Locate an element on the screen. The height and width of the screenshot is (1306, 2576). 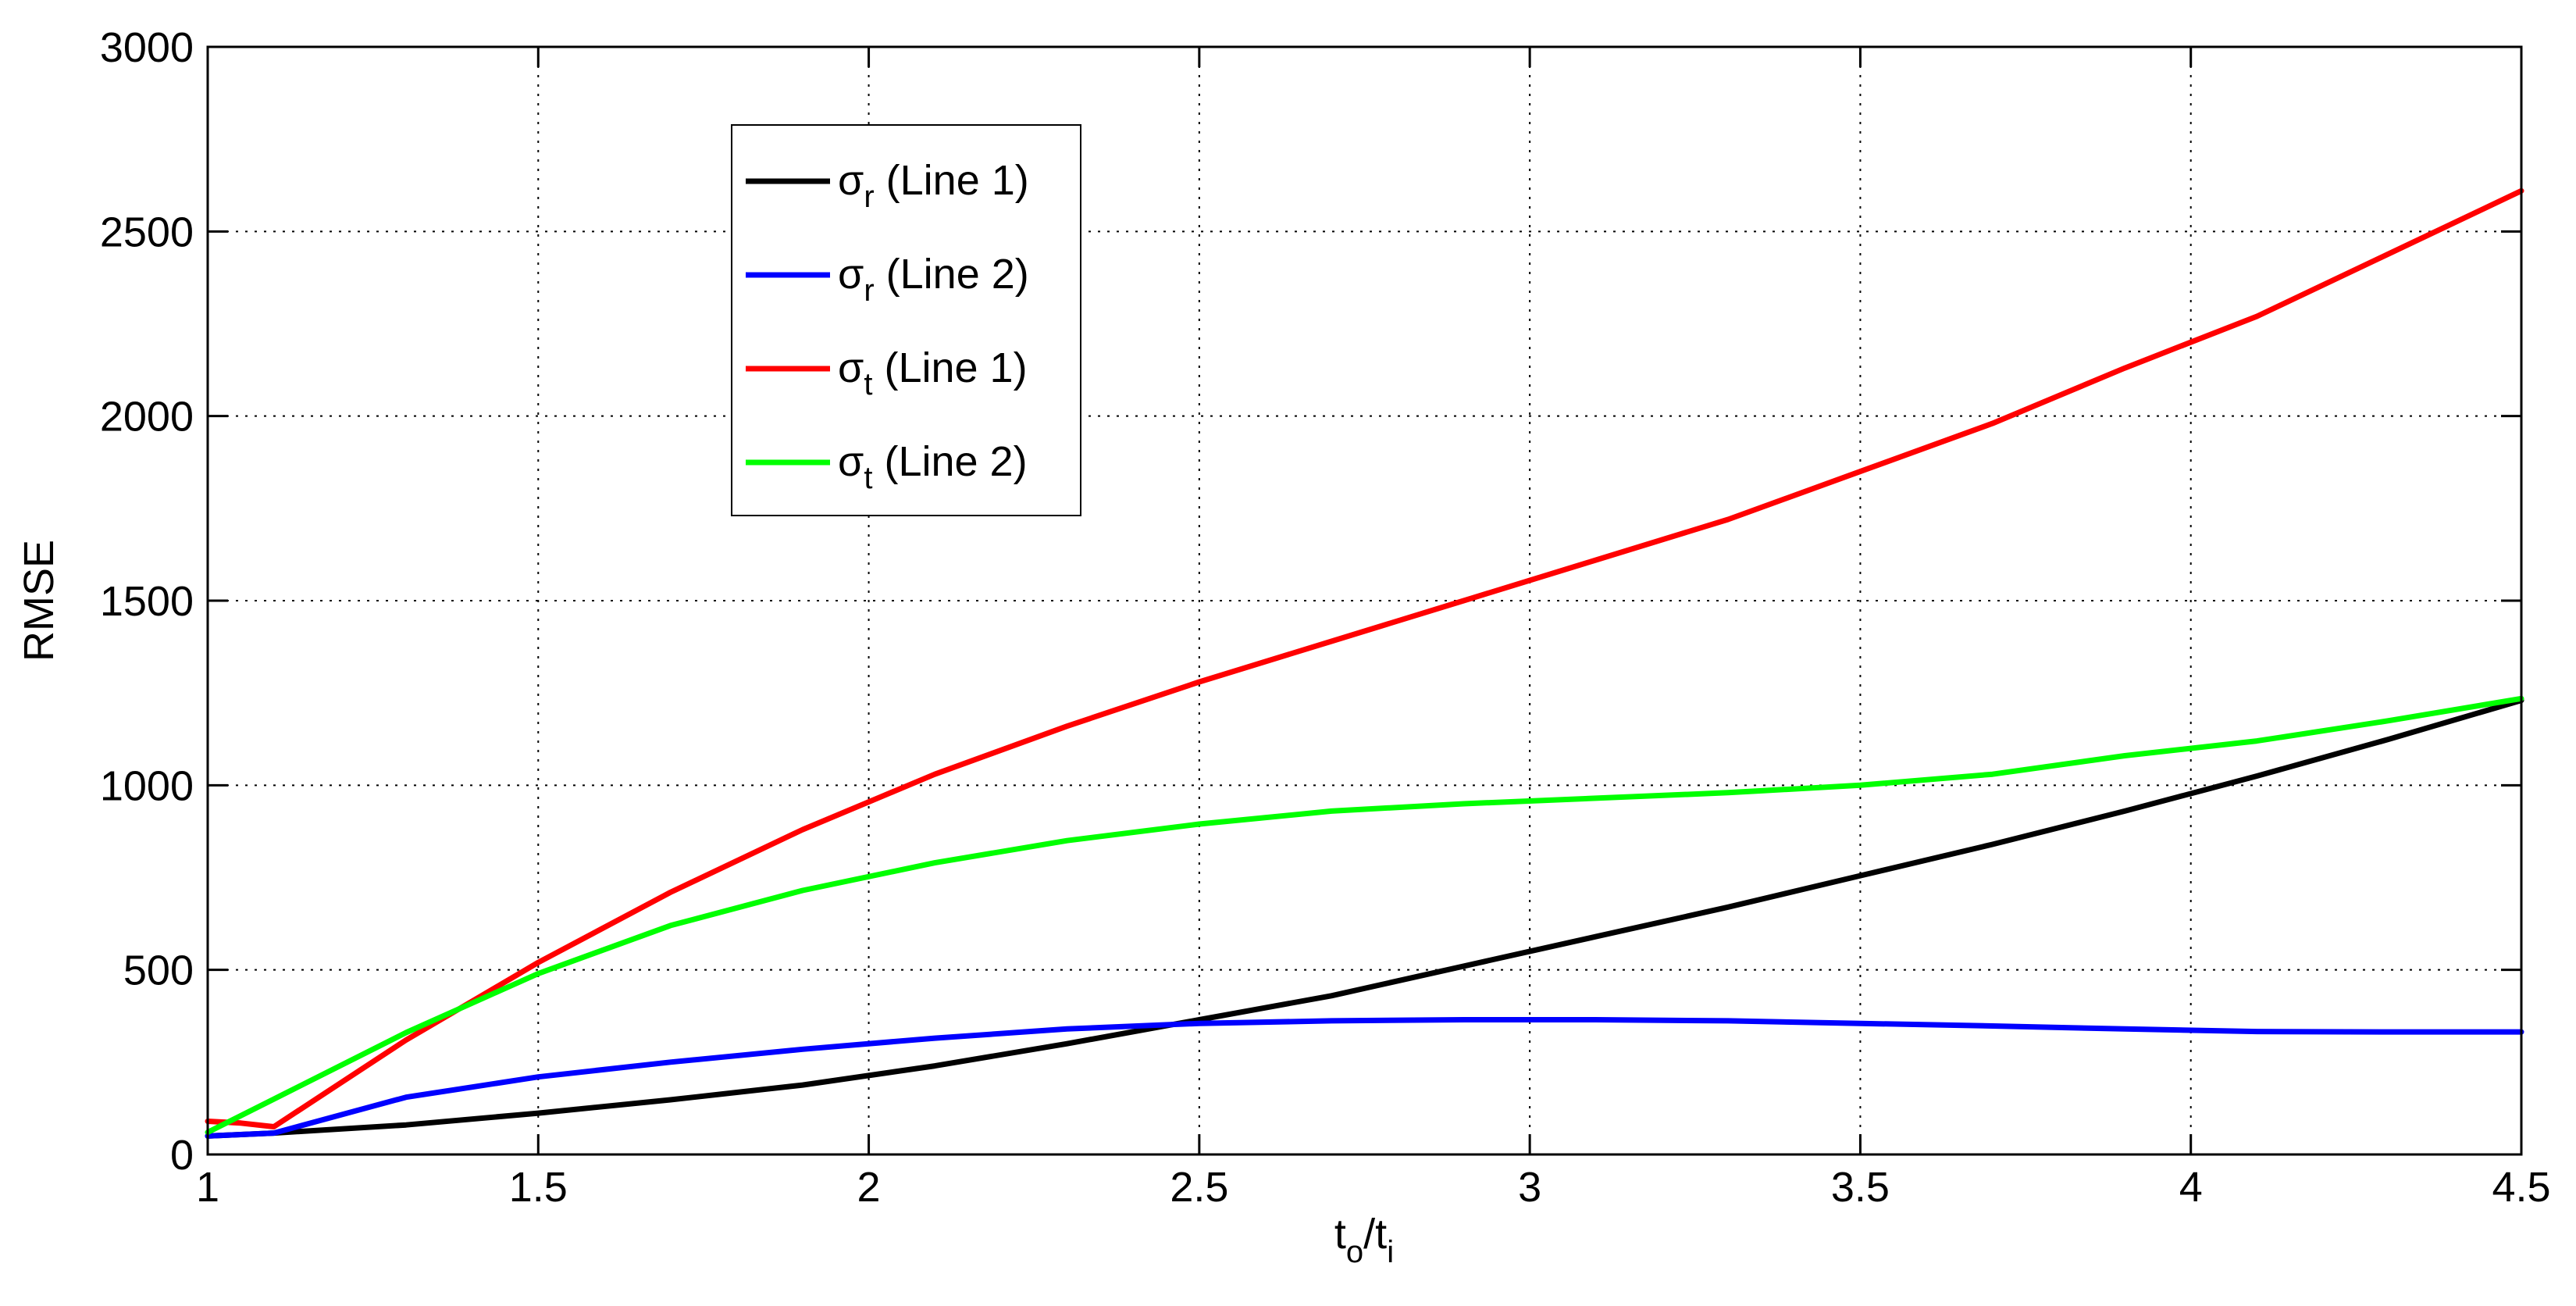
legend-label-1: σr (Line 1) is located at coordinates (933, 185).